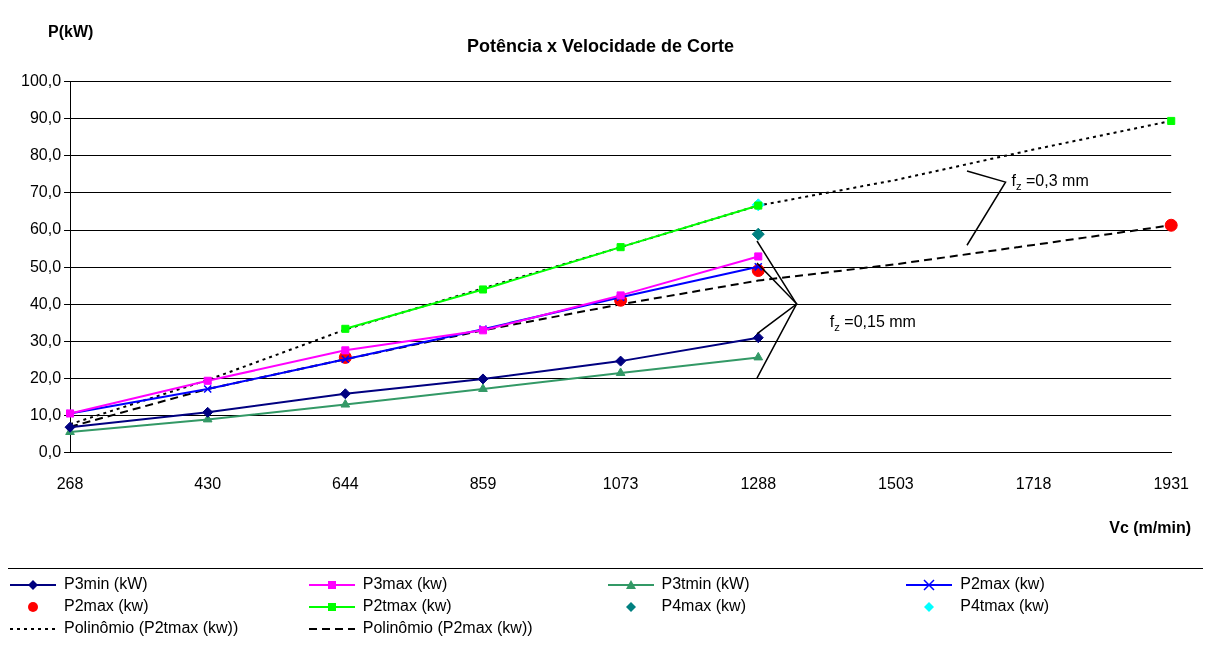  Describe the element at coordinates (447, 627) in the screenshot. I see `legend-label: Polinômio (P2max (kw))` at that location.